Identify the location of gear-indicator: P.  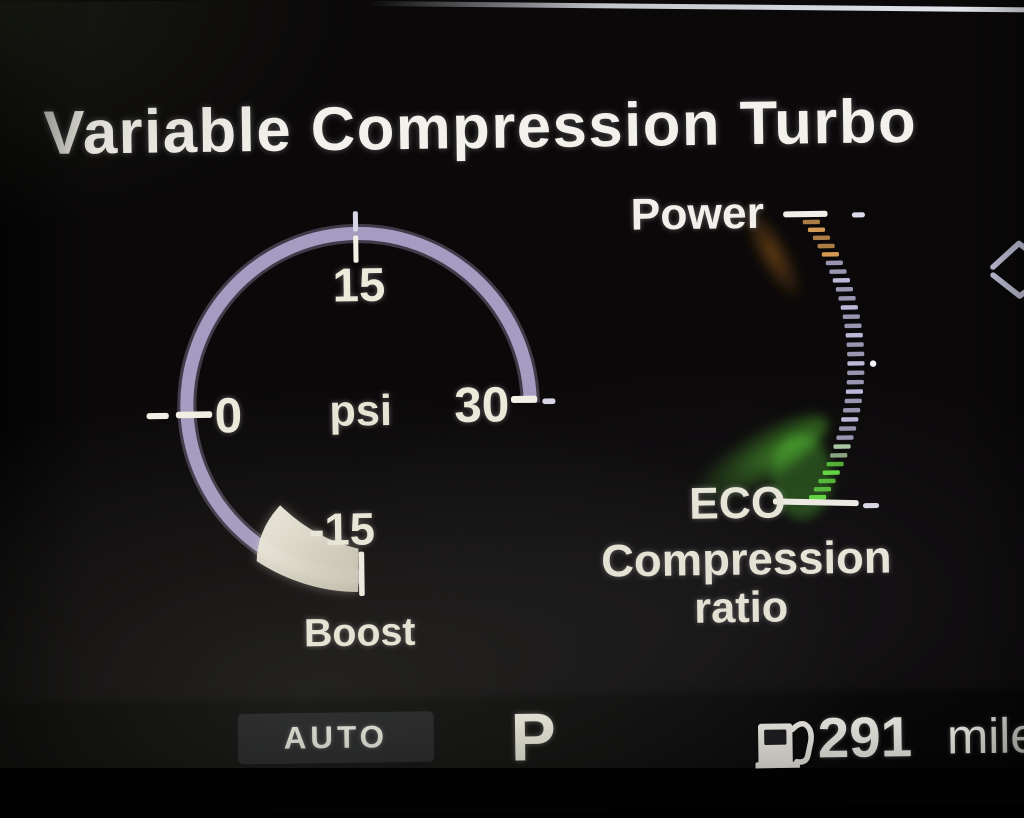
(533, 737).